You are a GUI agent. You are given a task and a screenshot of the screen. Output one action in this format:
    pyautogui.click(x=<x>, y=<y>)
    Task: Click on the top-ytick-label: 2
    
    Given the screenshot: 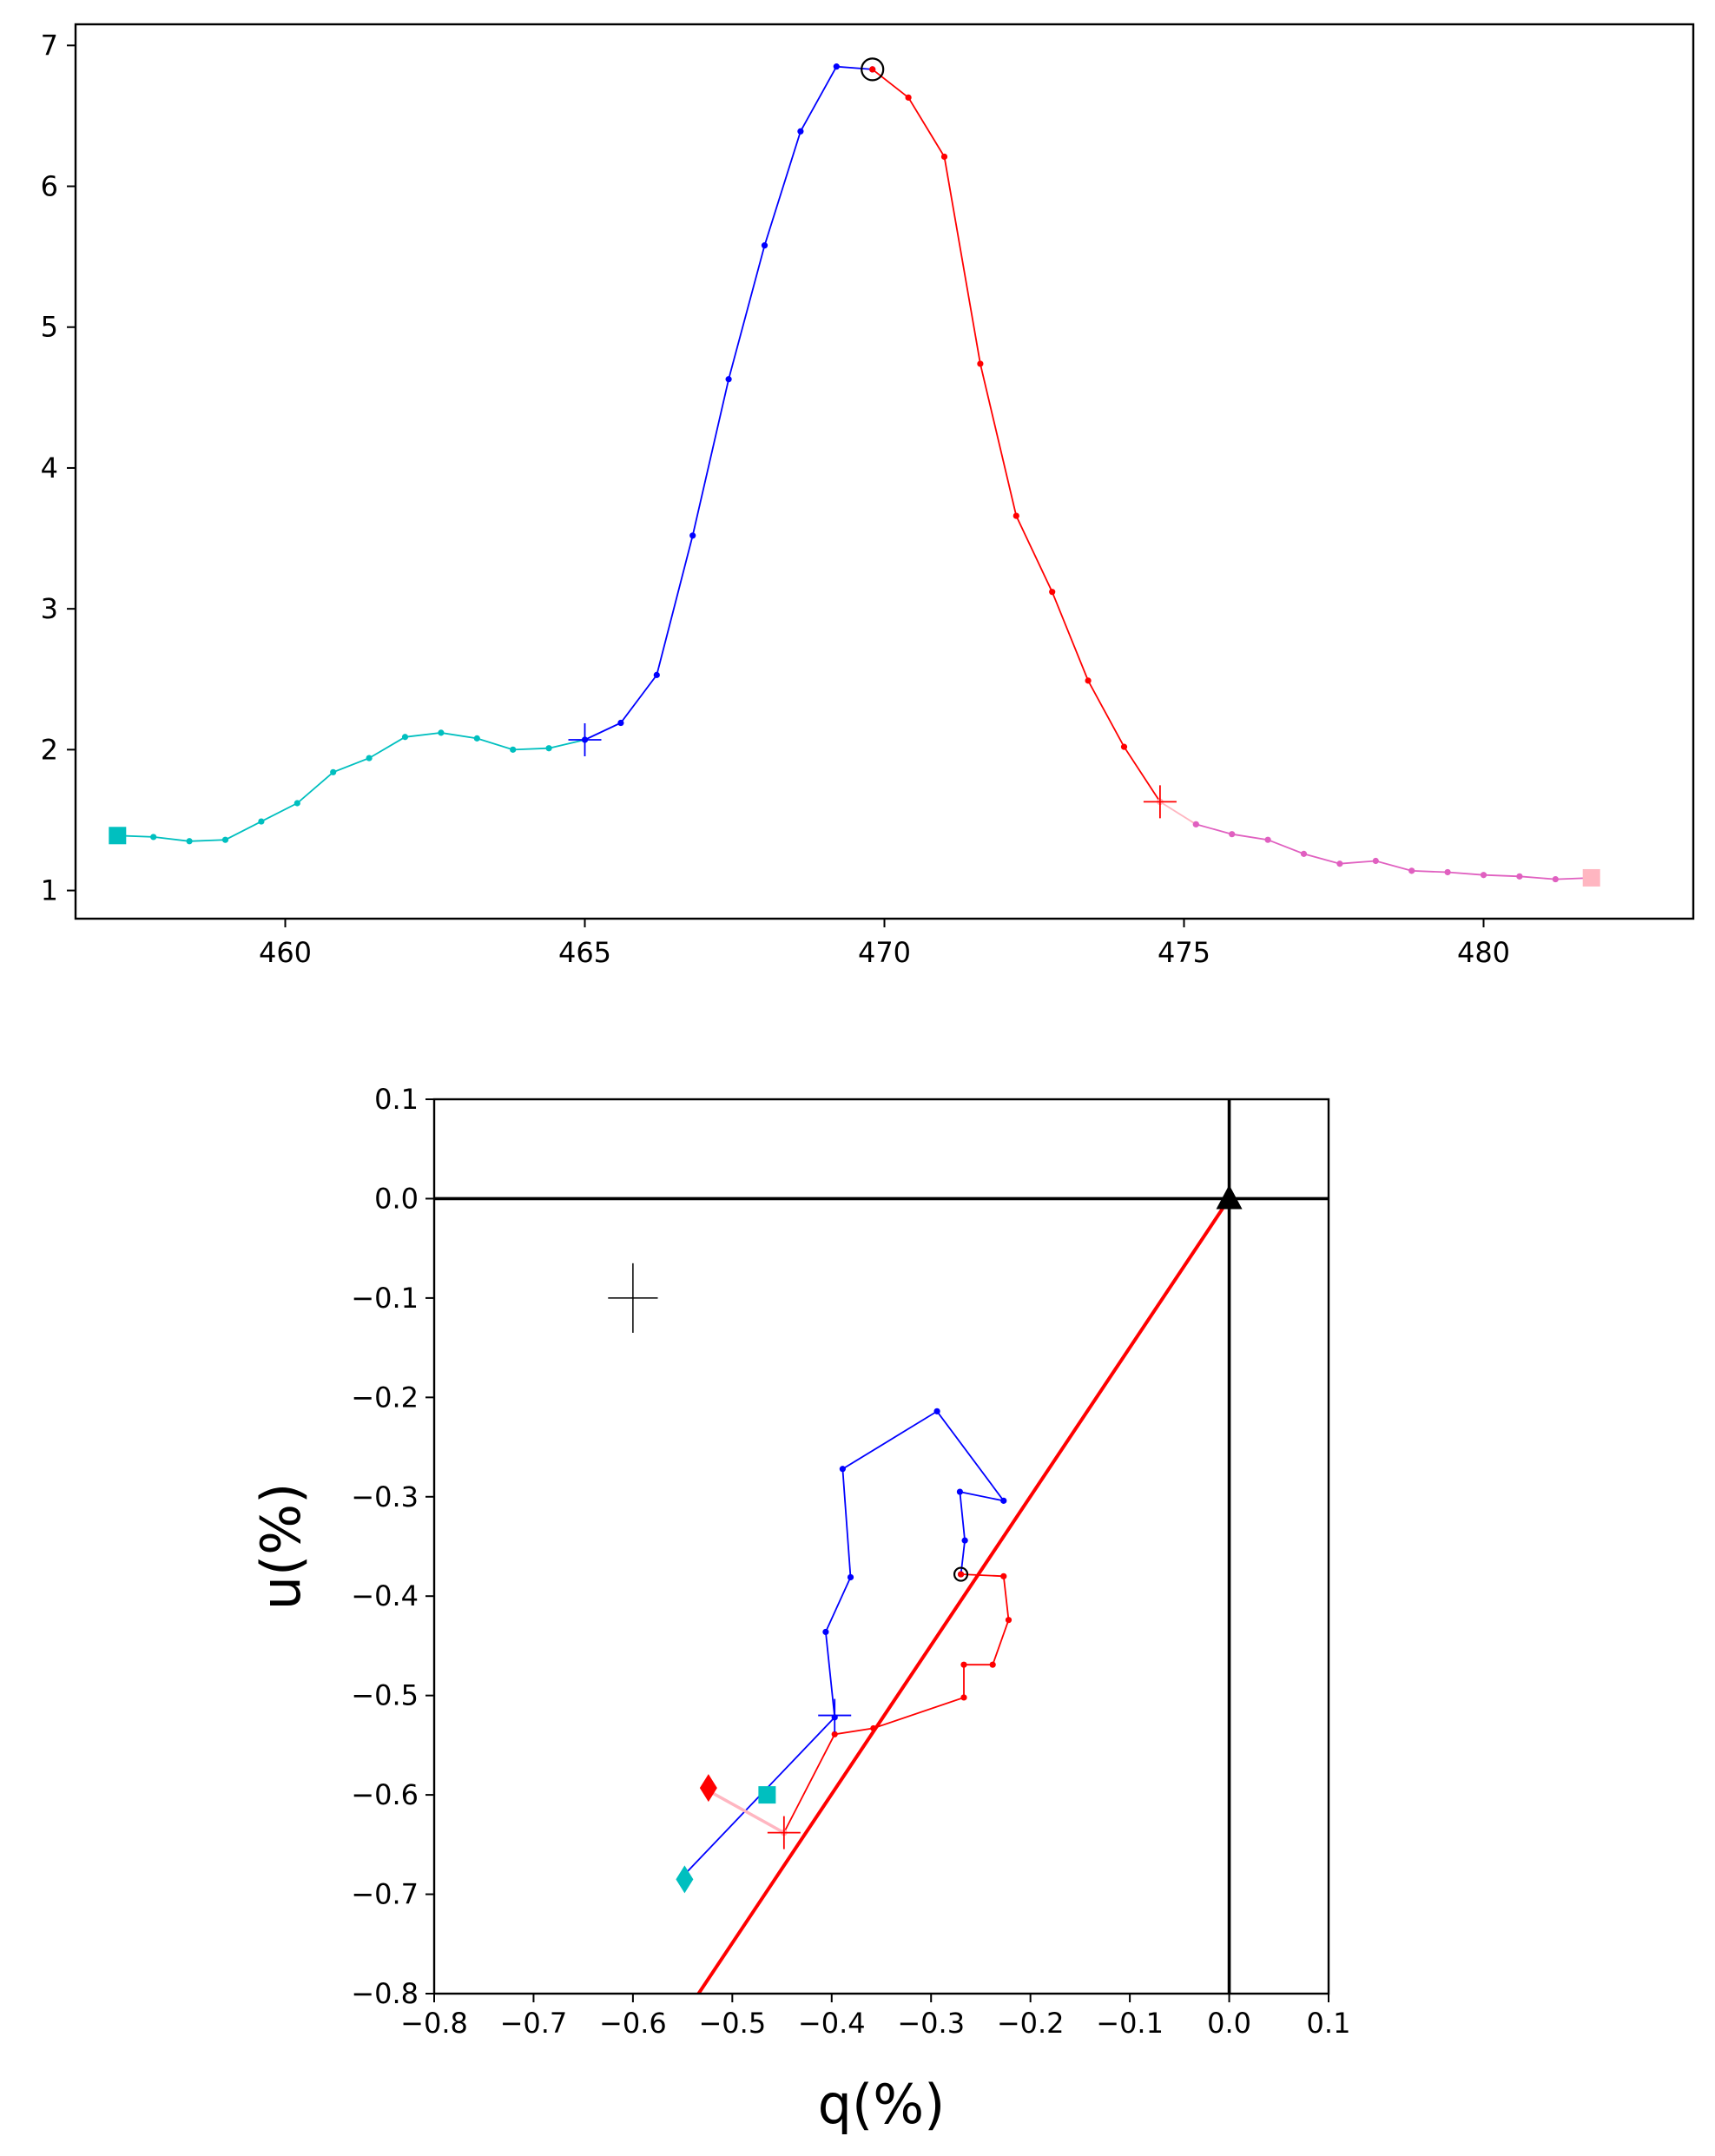 What is the action you would take?
    pyautogui.click(x=49, y=749)
    